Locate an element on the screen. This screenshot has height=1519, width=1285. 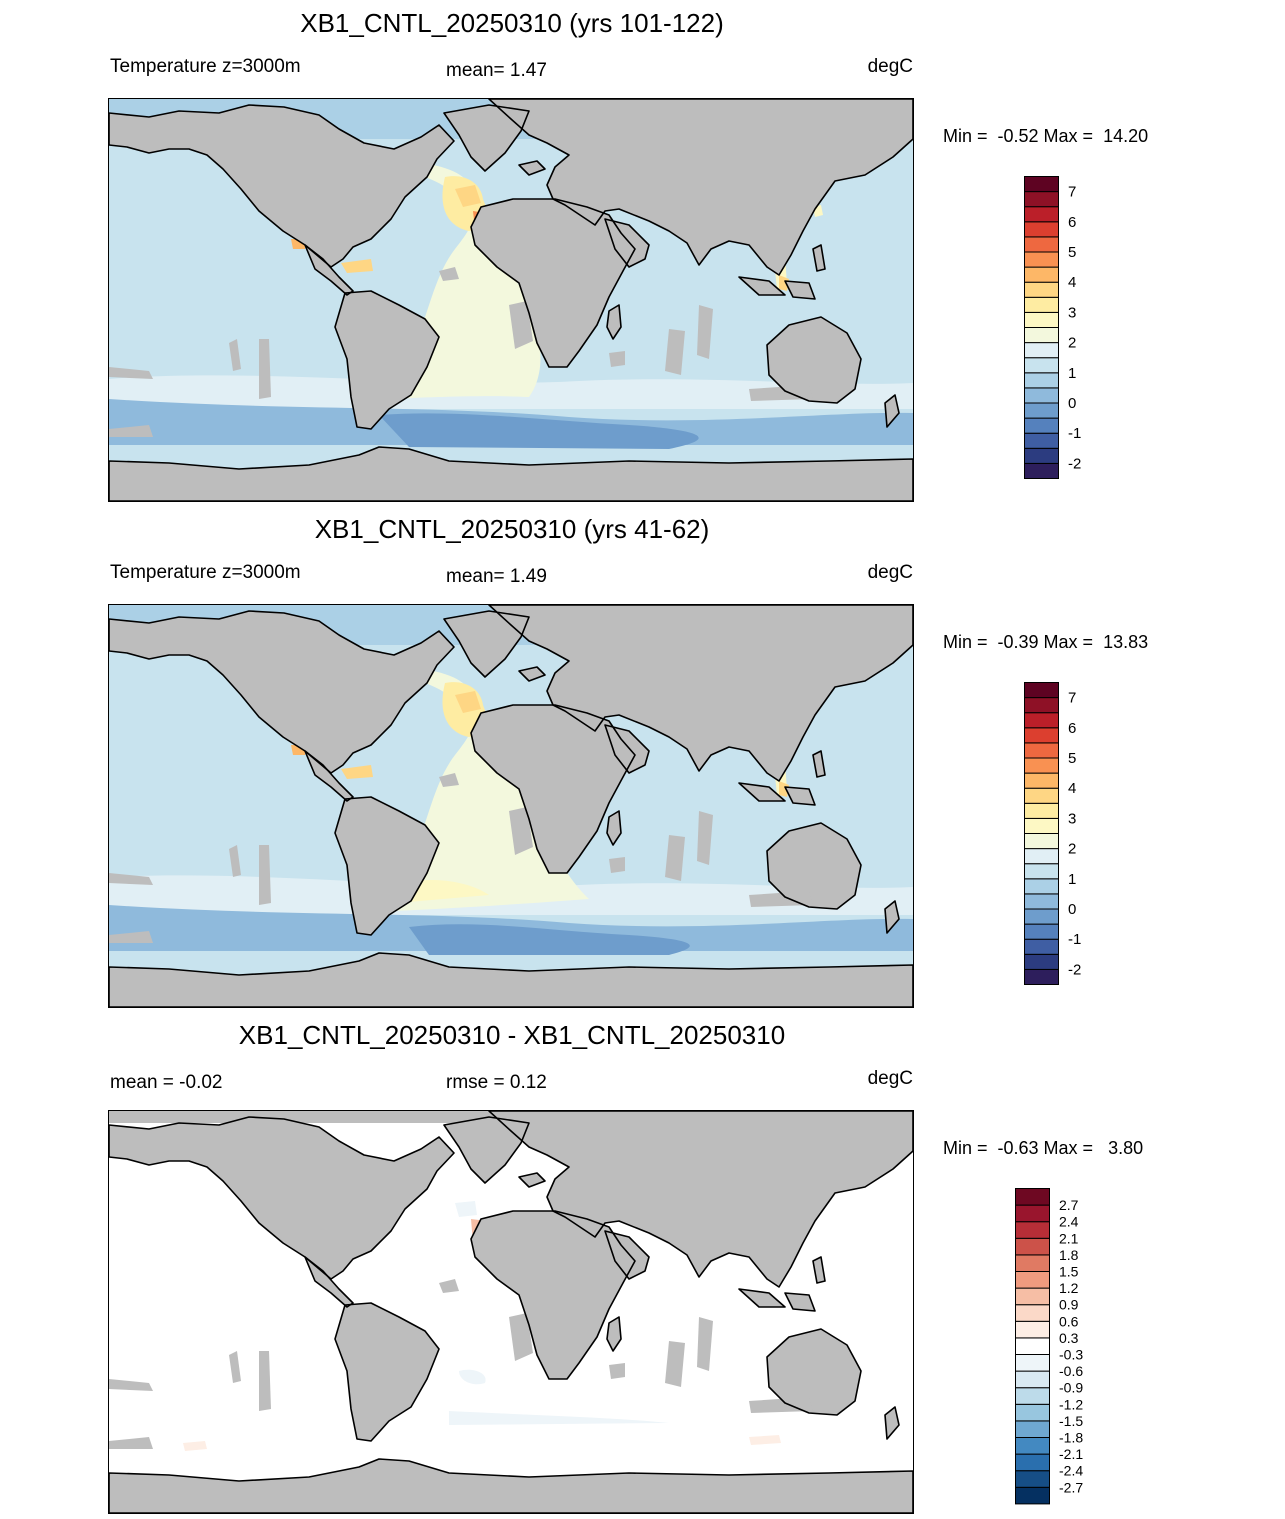
variable-label: Temperature z=3000m is located at coordinates (205, 572).